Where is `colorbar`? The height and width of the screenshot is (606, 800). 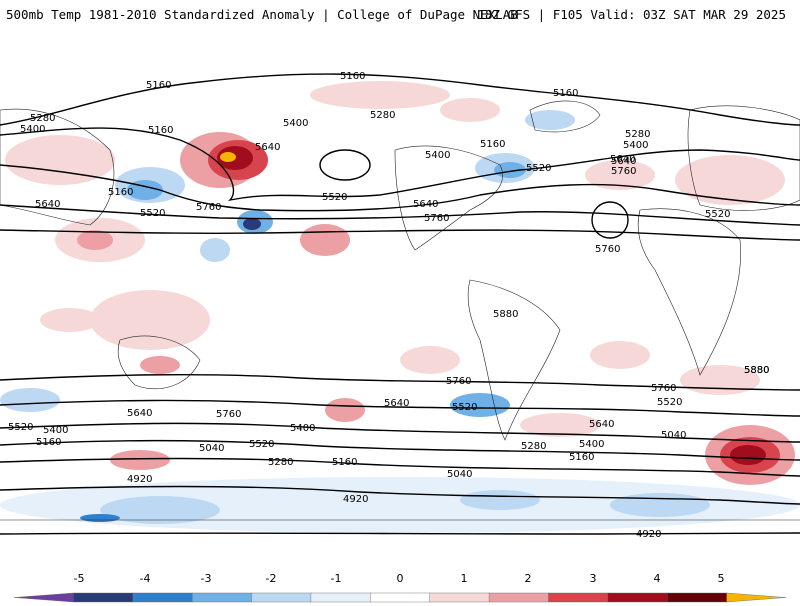 colorbar is located at coordinates (400, 597).